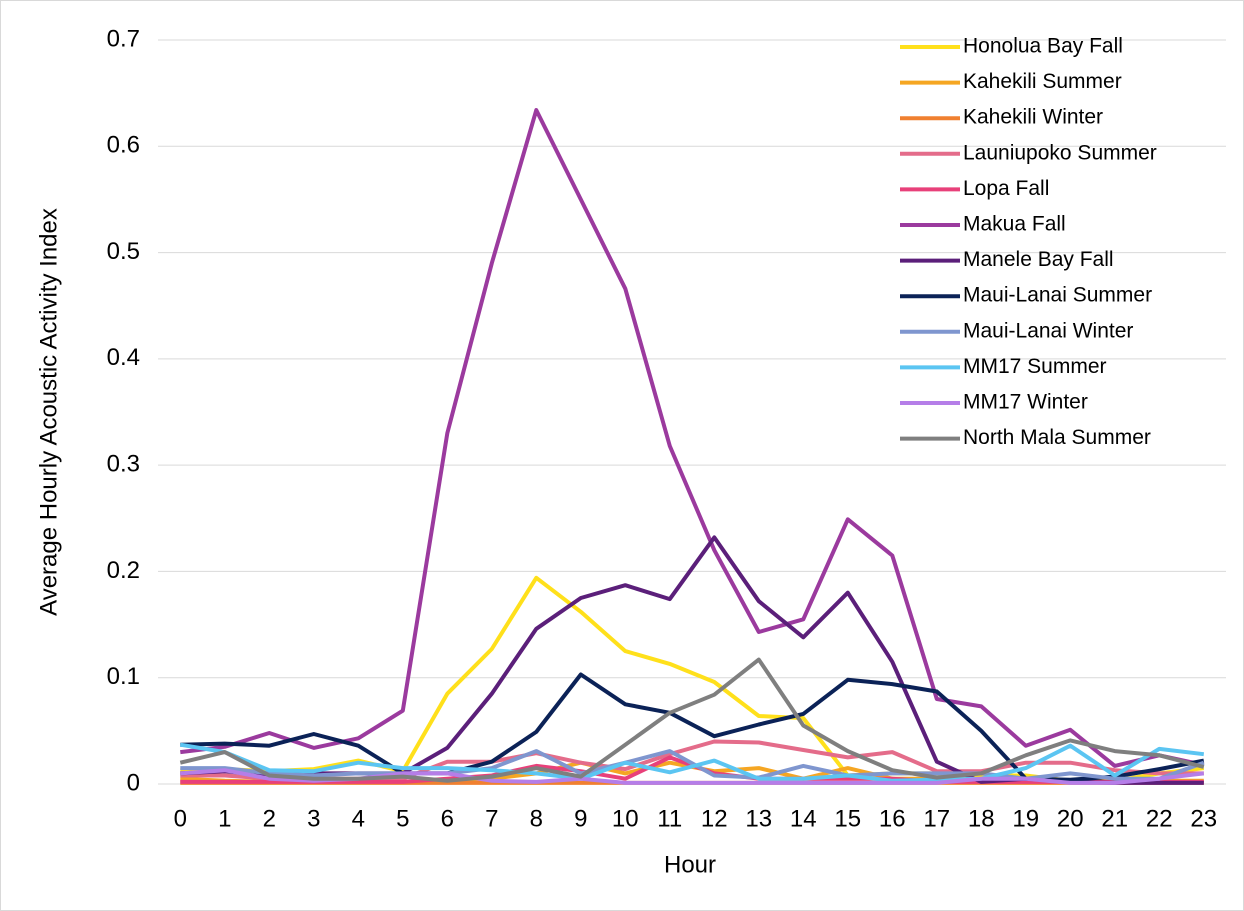 This screenshot has height=911, width=1244. Describe the element at coordinates (1033, 117) in the screenshot. I see `legend-label: Kahekili Winter` at that location.